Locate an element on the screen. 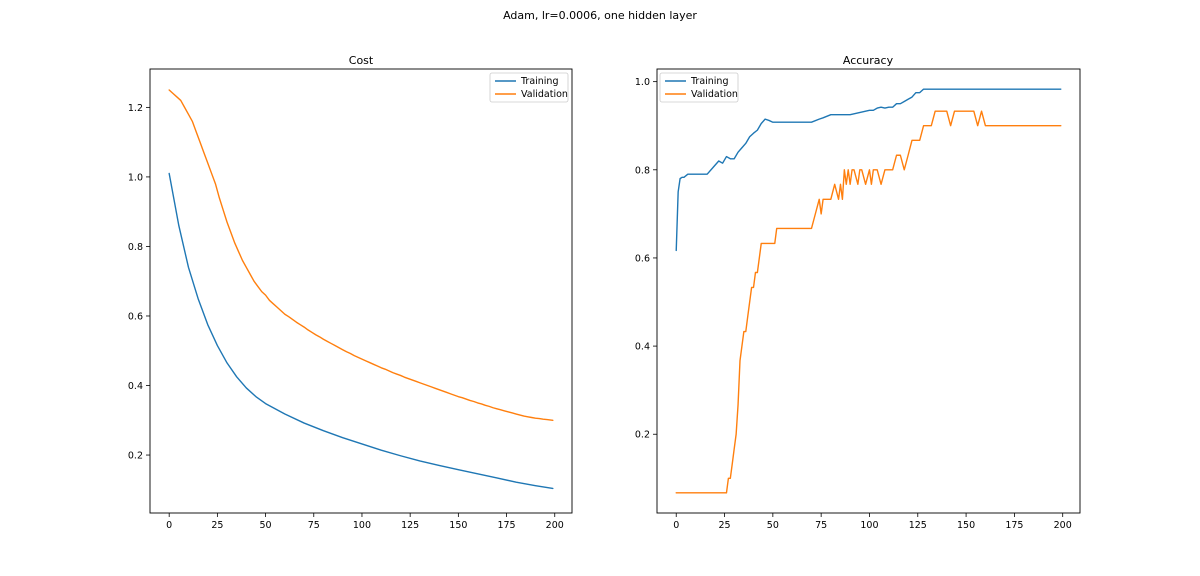  cost-ytick-label: 1.0 is located at coordinates (135, 177).